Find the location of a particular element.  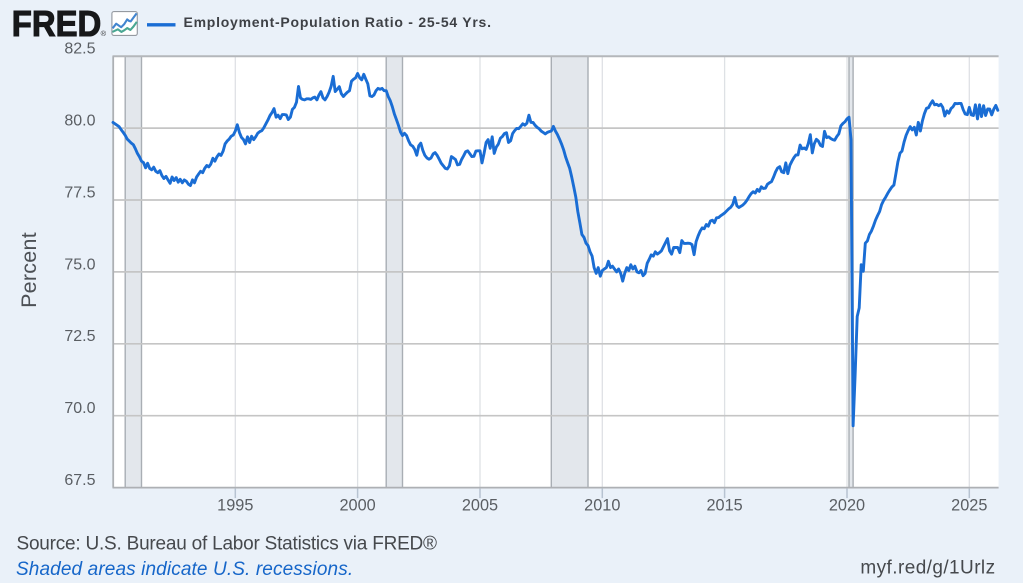

svg-text: 2015 is located at coordinates (724, 506).